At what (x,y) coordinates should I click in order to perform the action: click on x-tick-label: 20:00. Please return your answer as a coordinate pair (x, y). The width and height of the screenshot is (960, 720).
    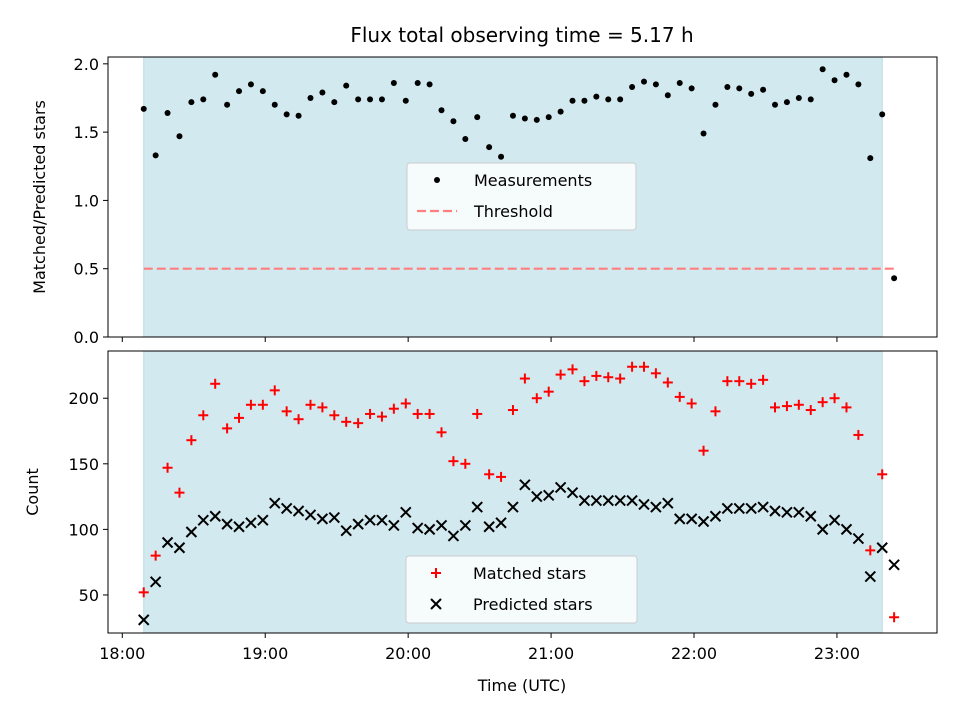
    Looking at the image, I should click on (408, 653).